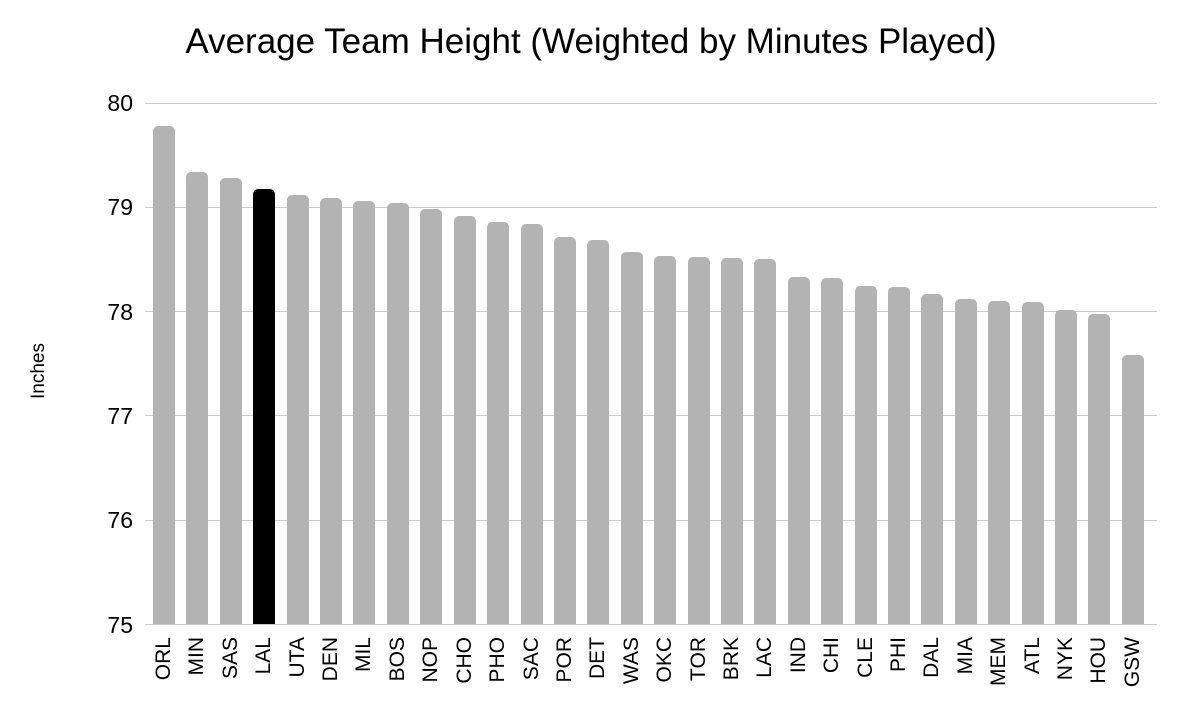  I want to click on bar-HOU, so click(1099, 469).